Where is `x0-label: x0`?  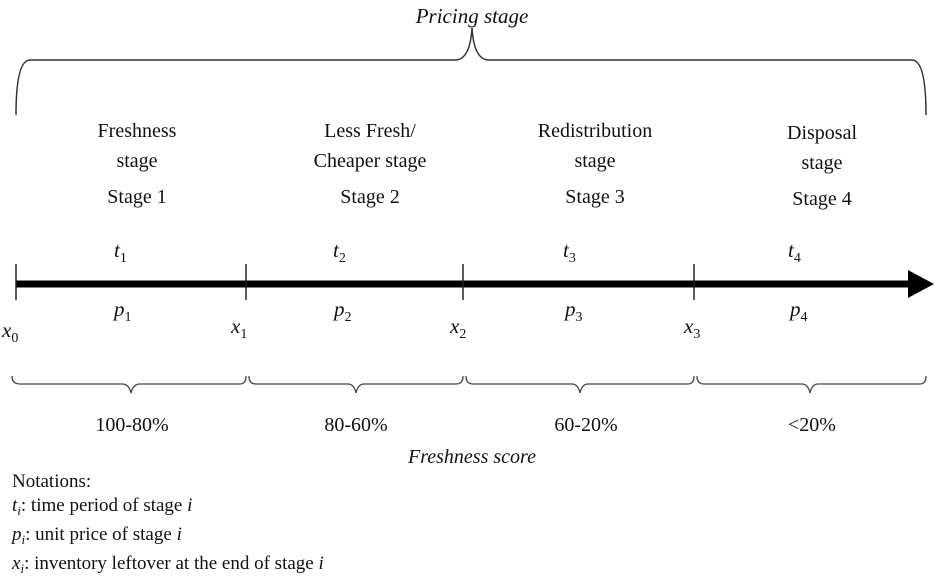 x0-label: x0 is located at coordinates (10, 332).